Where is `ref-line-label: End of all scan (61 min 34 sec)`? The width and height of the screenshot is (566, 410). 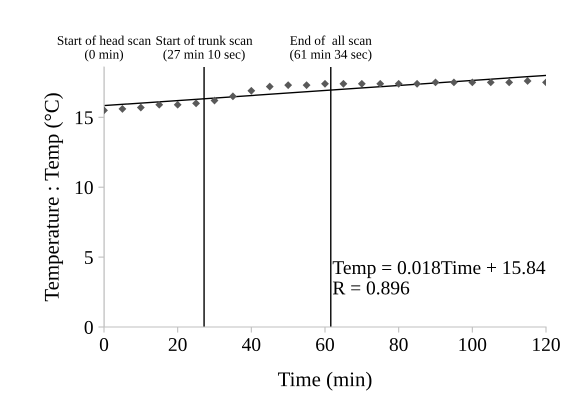
ref-line-label: End of all scan (61 min 34 sec) is located at coordinates (331, 49).